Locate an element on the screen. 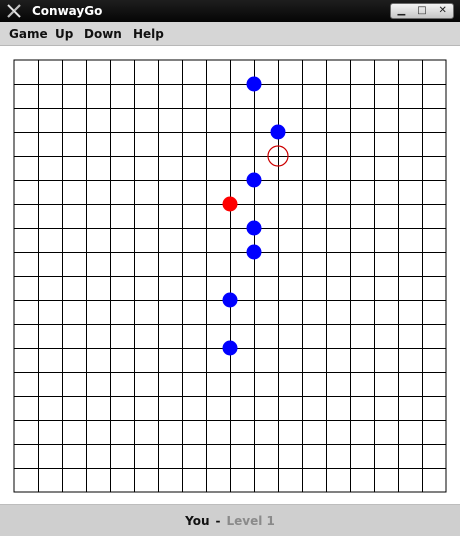 The height and width of the screenshot is (536, 460). status-bar: You - Level 1 is located at coordinates (230, 520).